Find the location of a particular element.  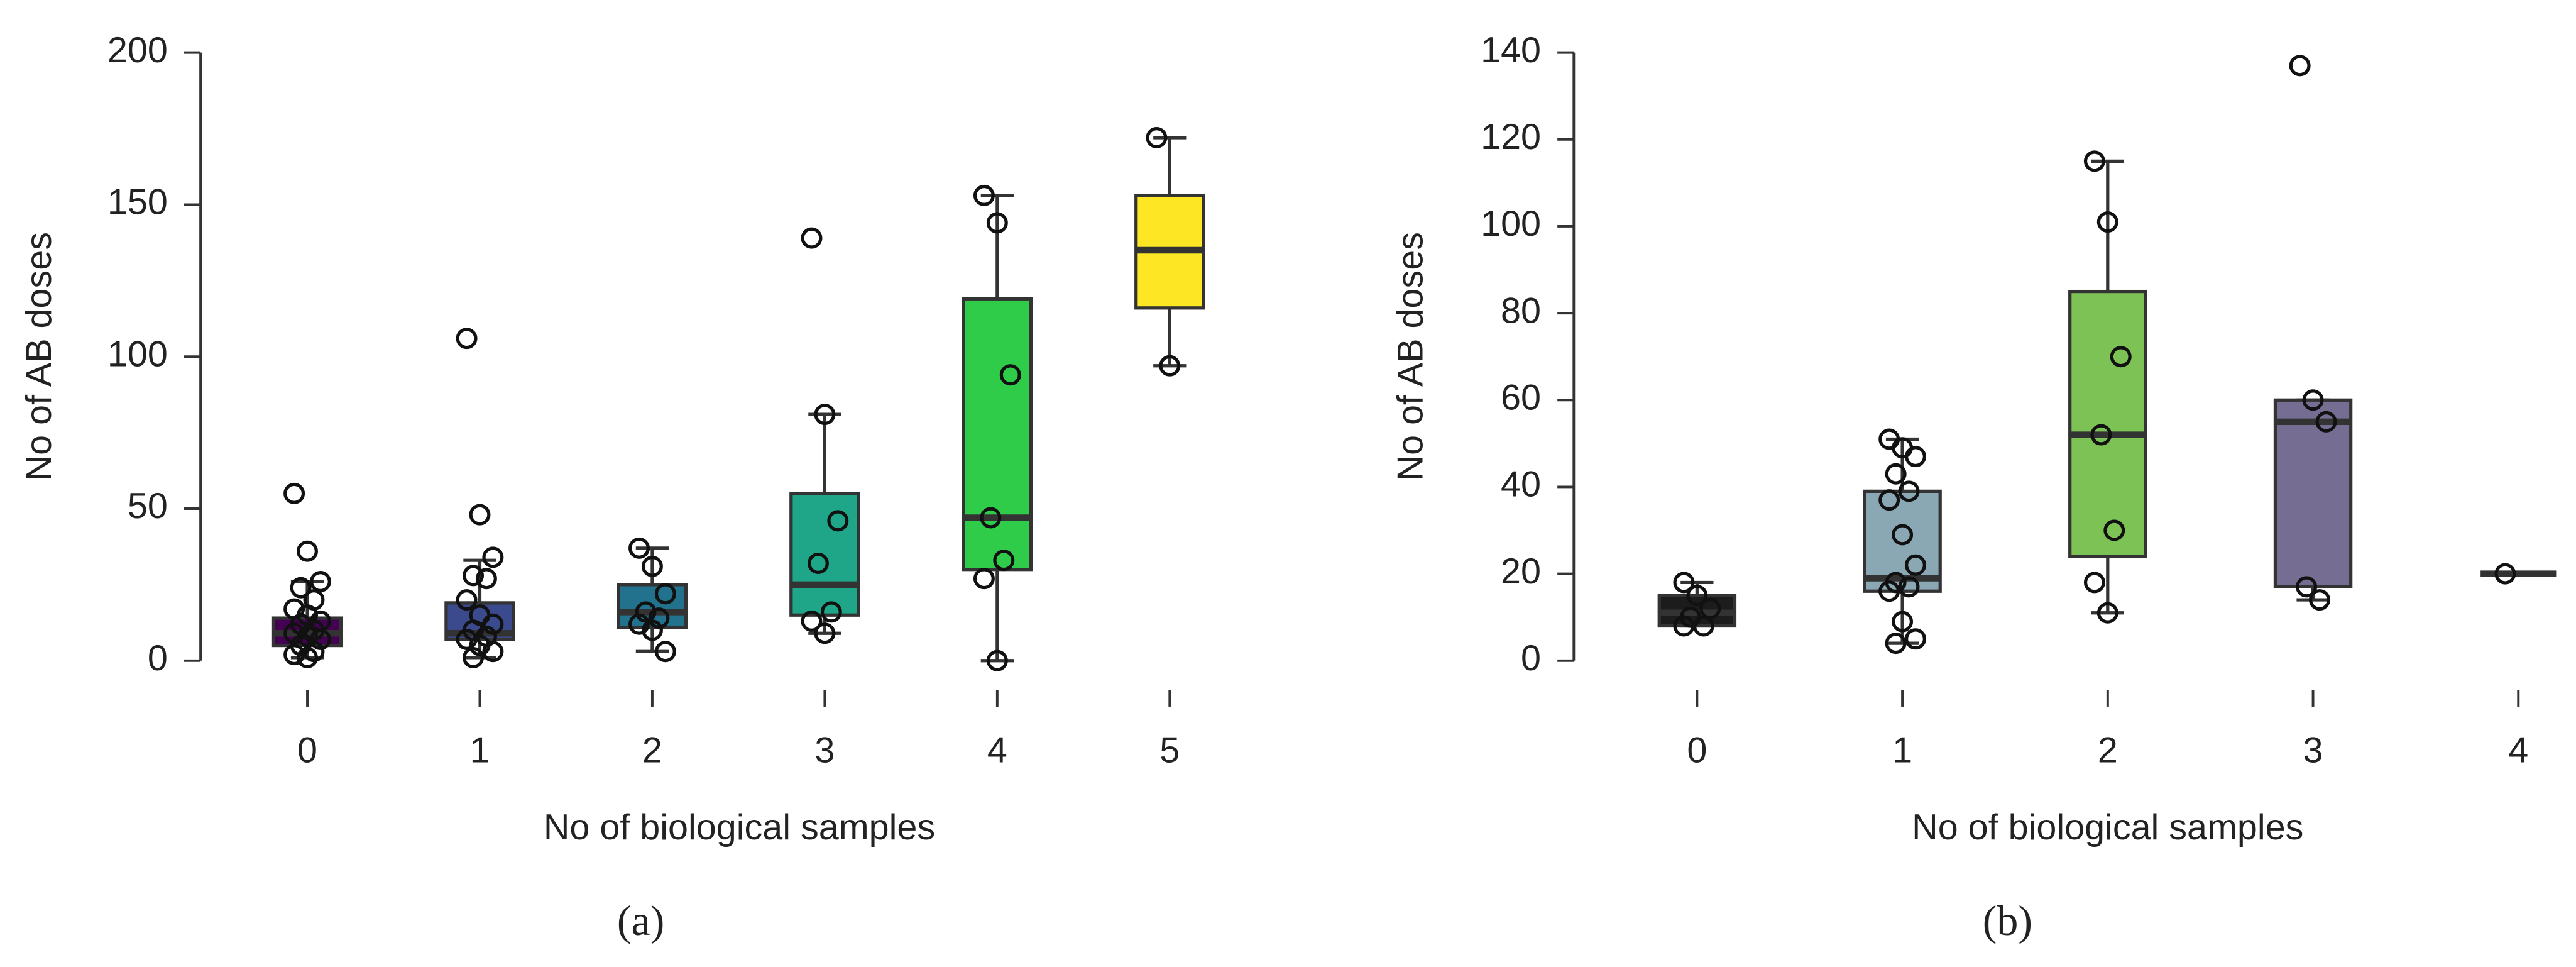

y-tick-label: 200 is located at coordinates (137, 50).